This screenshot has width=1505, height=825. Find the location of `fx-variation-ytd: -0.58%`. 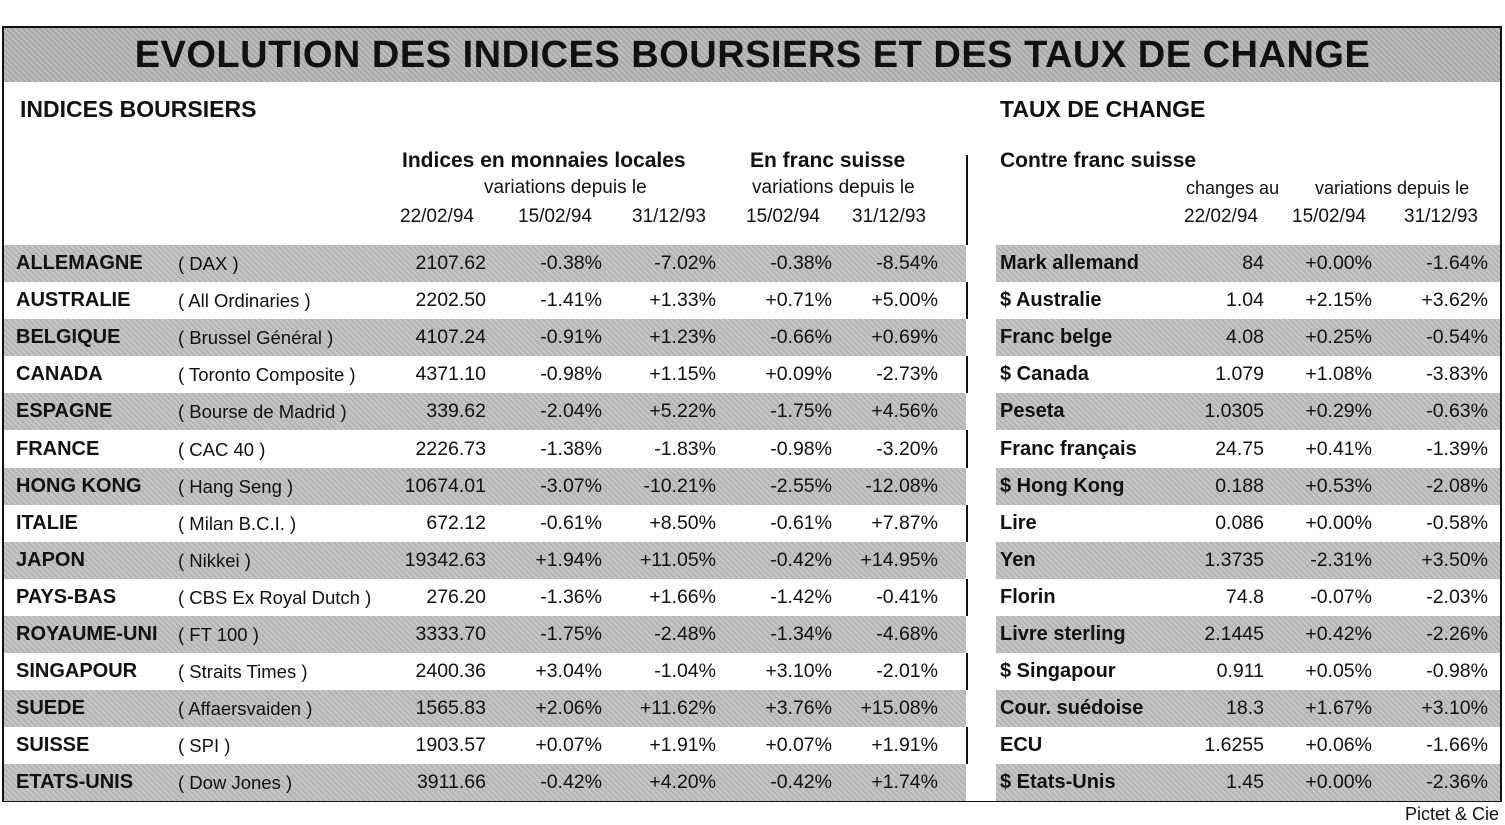

fx-variation-ytd: -0.58% is located at coordinates (1457, 522).